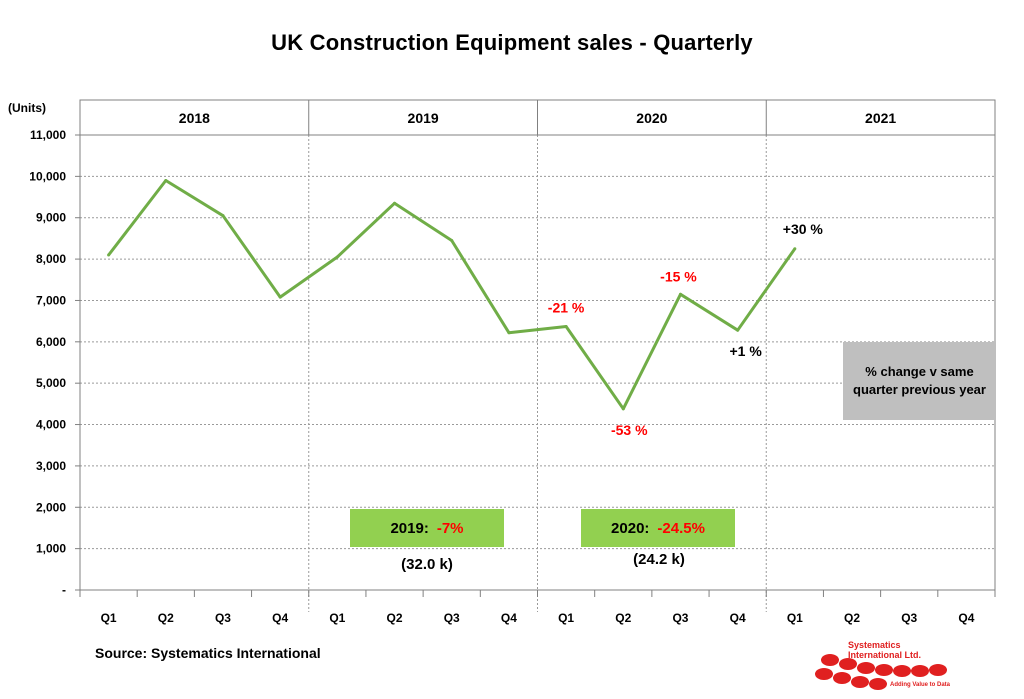  I want to click on y-tick-label: 1,000, so click(51, 549).